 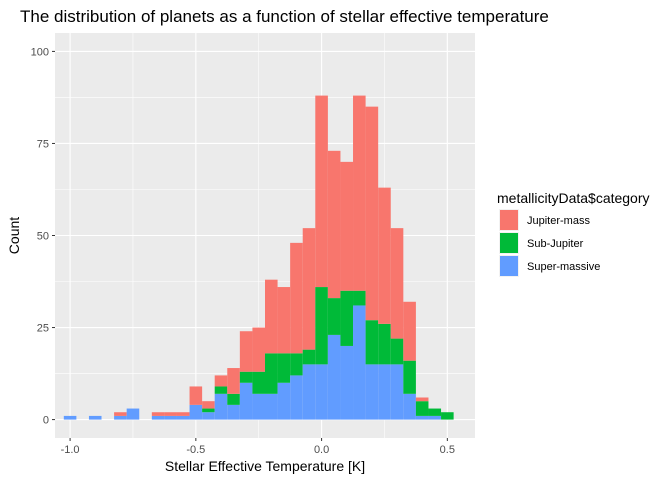 I want to click on x-axis-ticks: -1.0 -0.5 0.0 0.5, so click(x=258, y=447).